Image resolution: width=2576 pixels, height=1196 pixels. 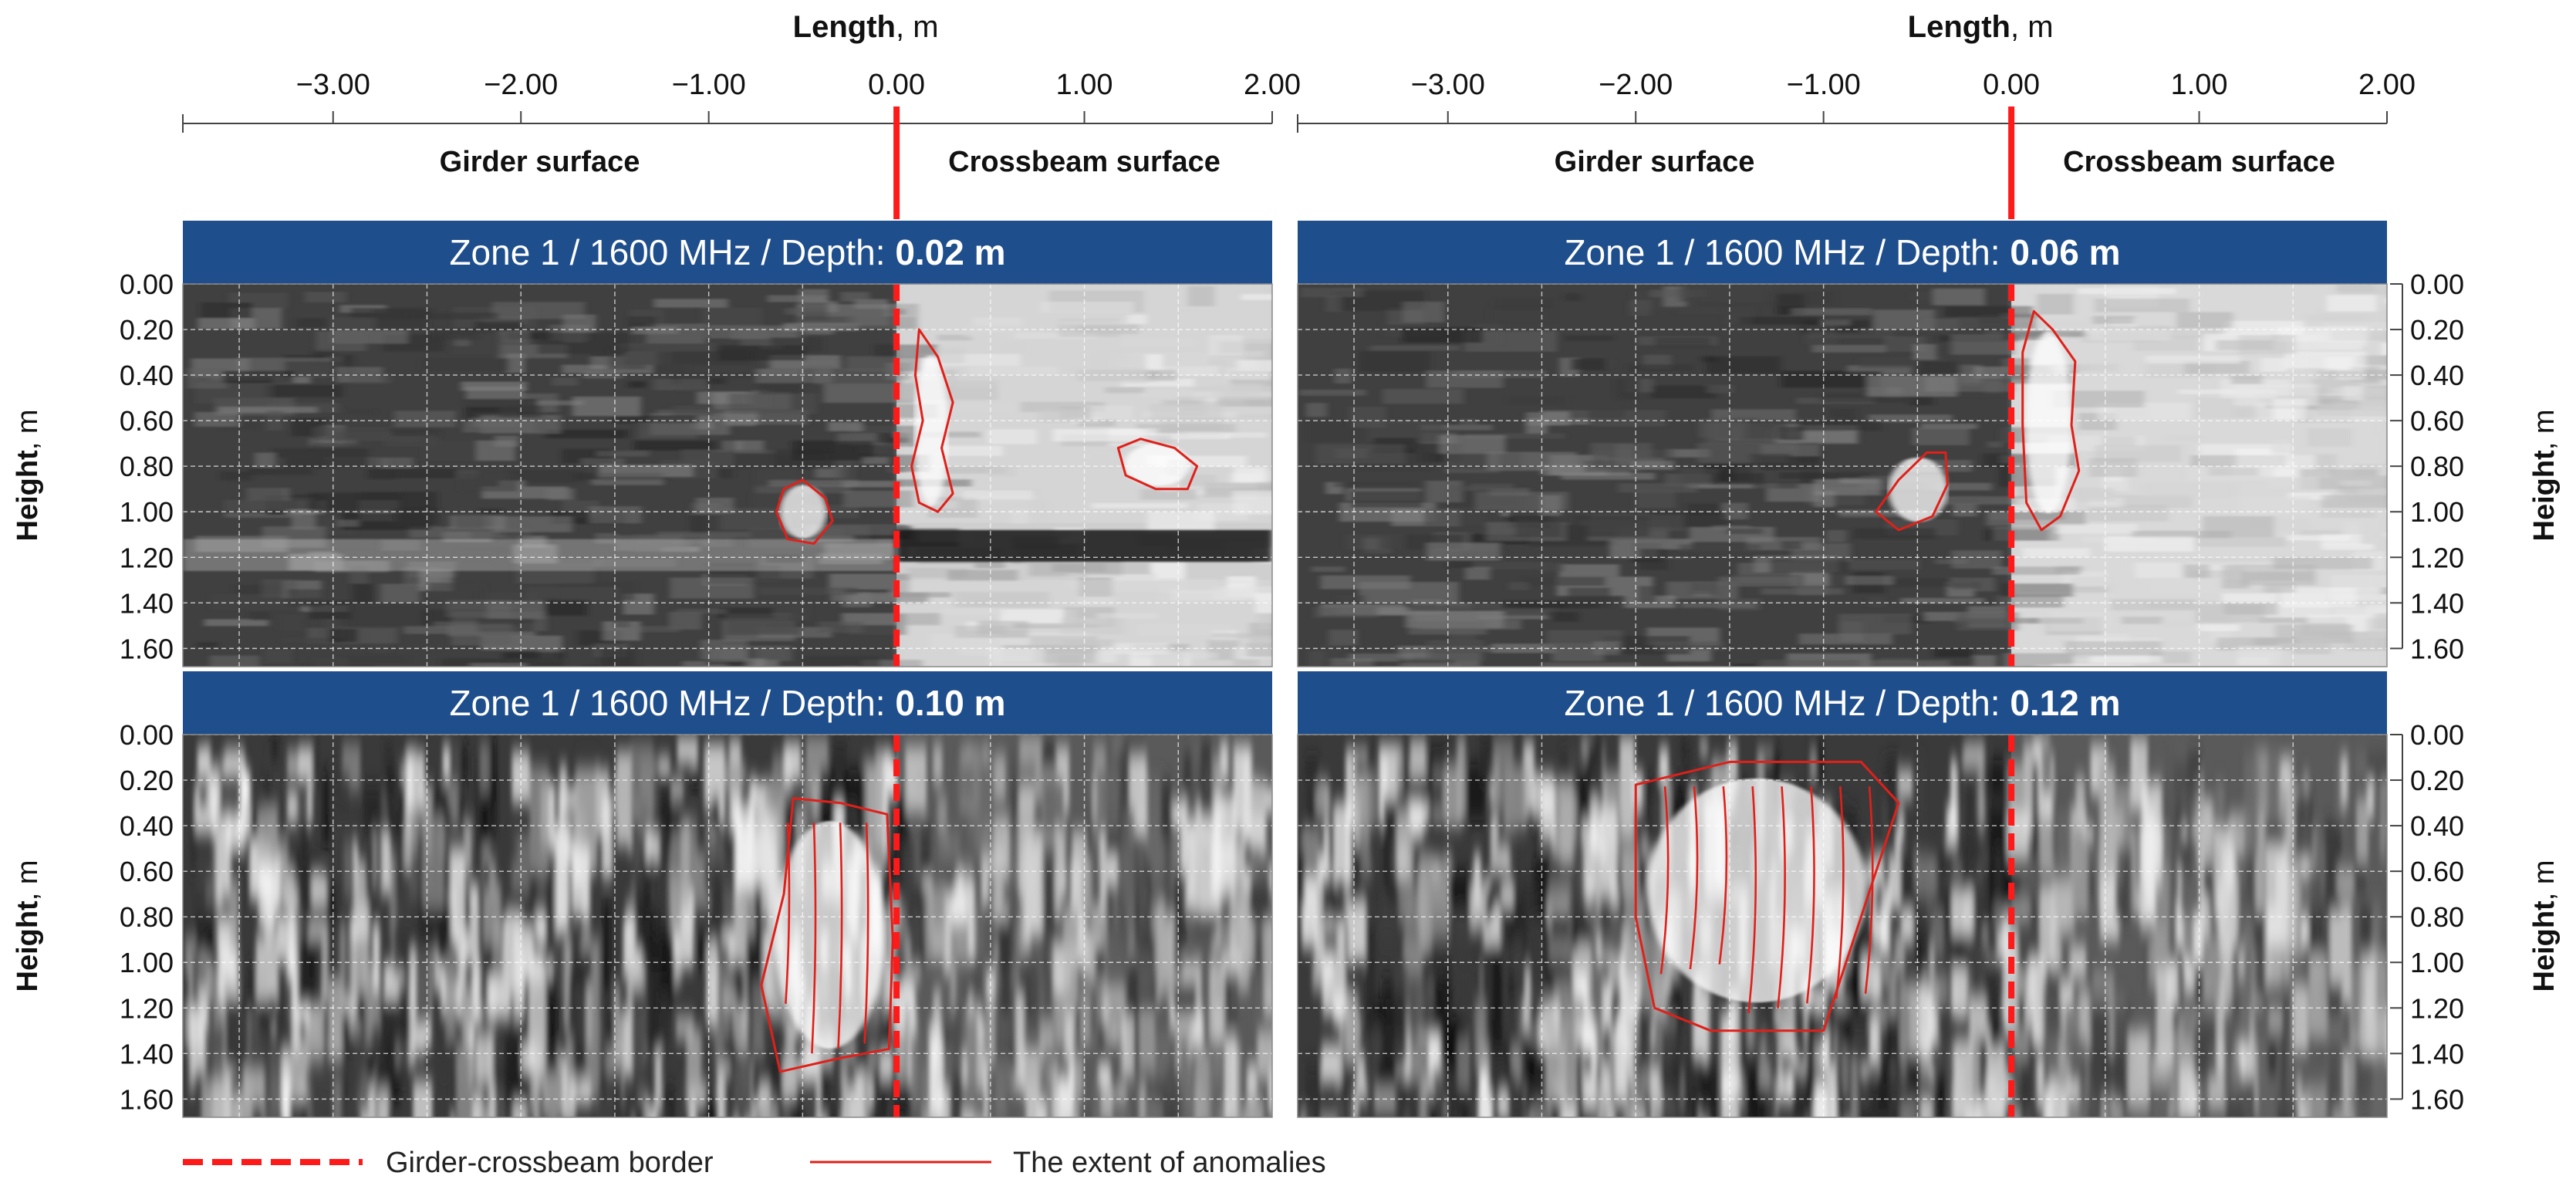 What do you see at coordinates (2048, 422) in the screenshot?
I see `anomaly-bright-spot` at bounding box center [2048, 422].